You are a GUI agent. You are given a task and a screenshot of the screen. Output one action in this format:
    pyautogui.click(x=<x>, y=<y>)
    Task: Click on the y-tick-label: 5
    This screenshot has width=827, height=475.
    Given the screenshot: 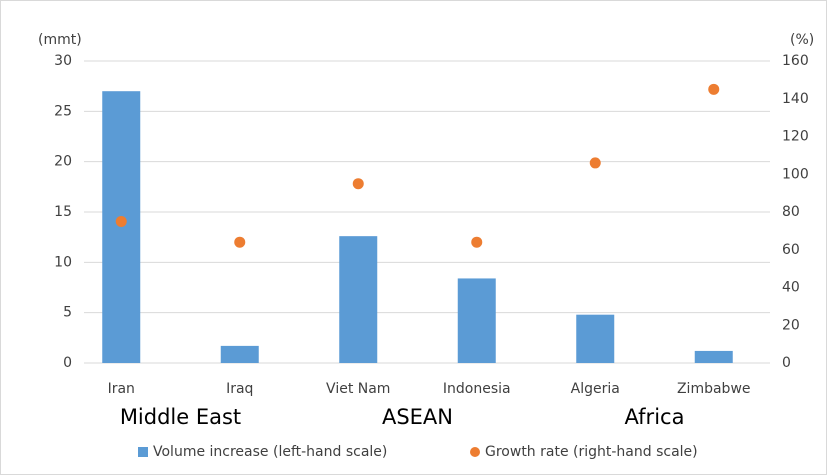 What is the action you would take?
    pyautogui.click(x=67, y=313)
    